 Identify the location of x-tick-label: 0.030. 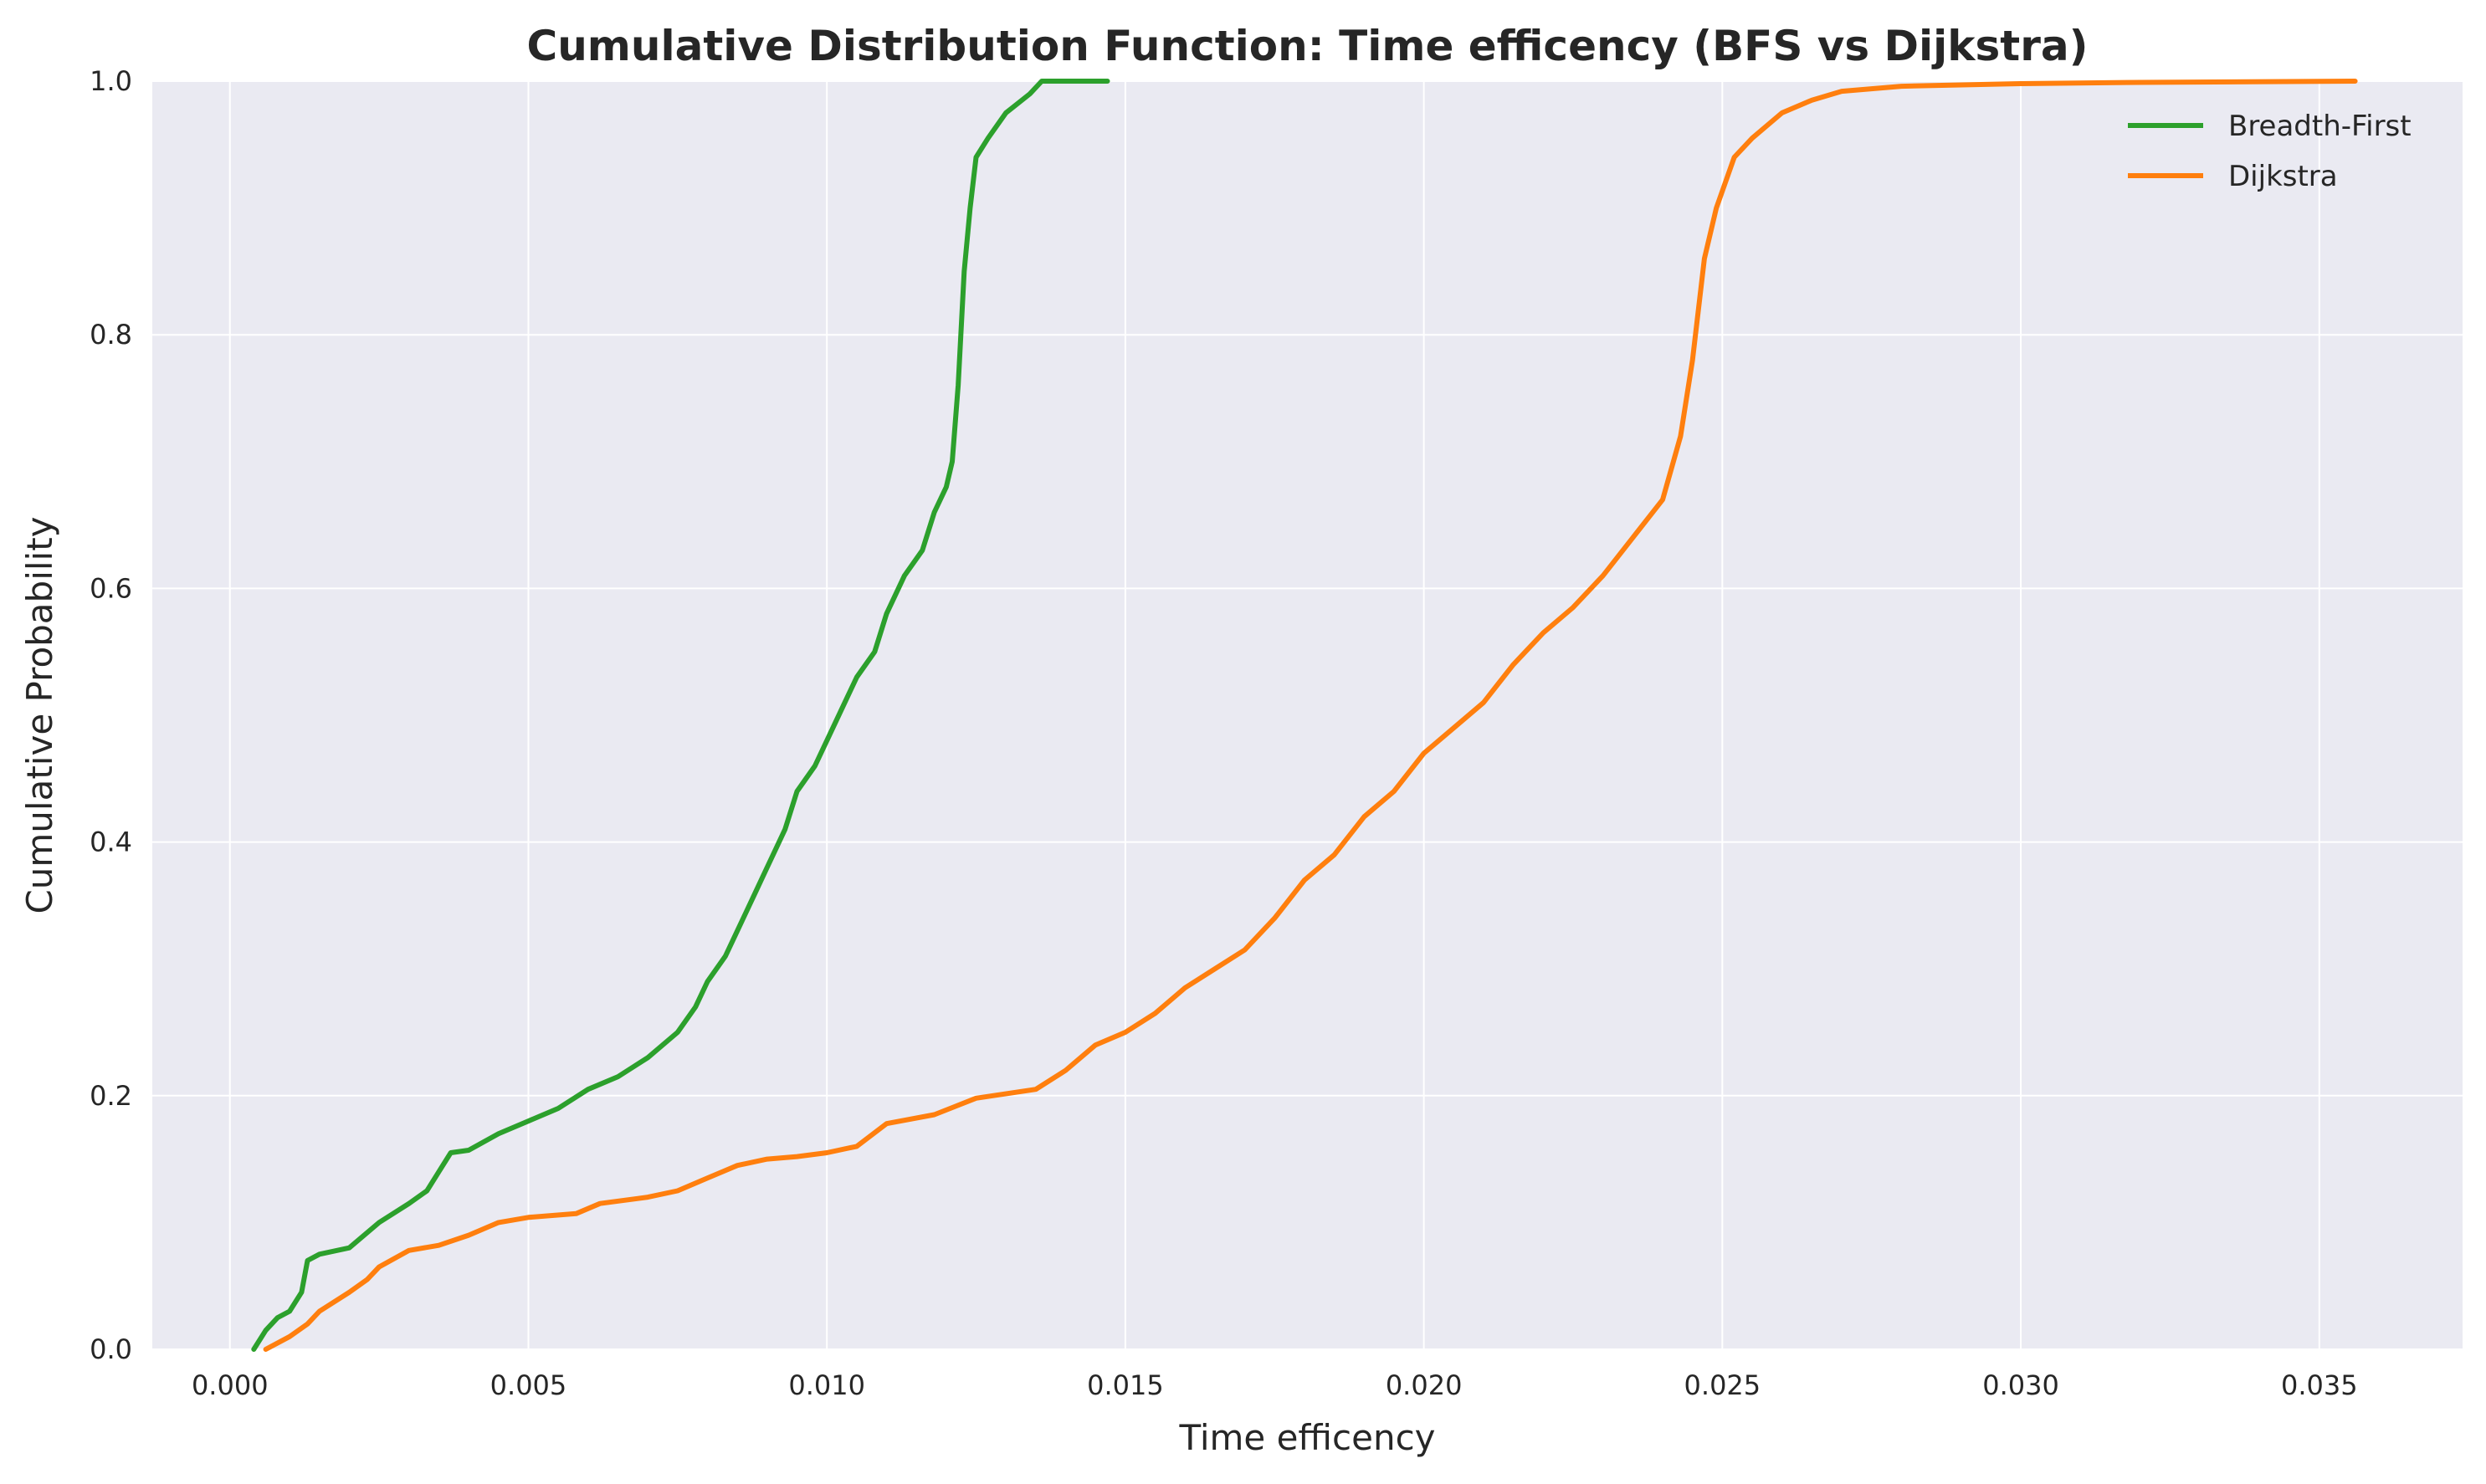
(2020, 1385).